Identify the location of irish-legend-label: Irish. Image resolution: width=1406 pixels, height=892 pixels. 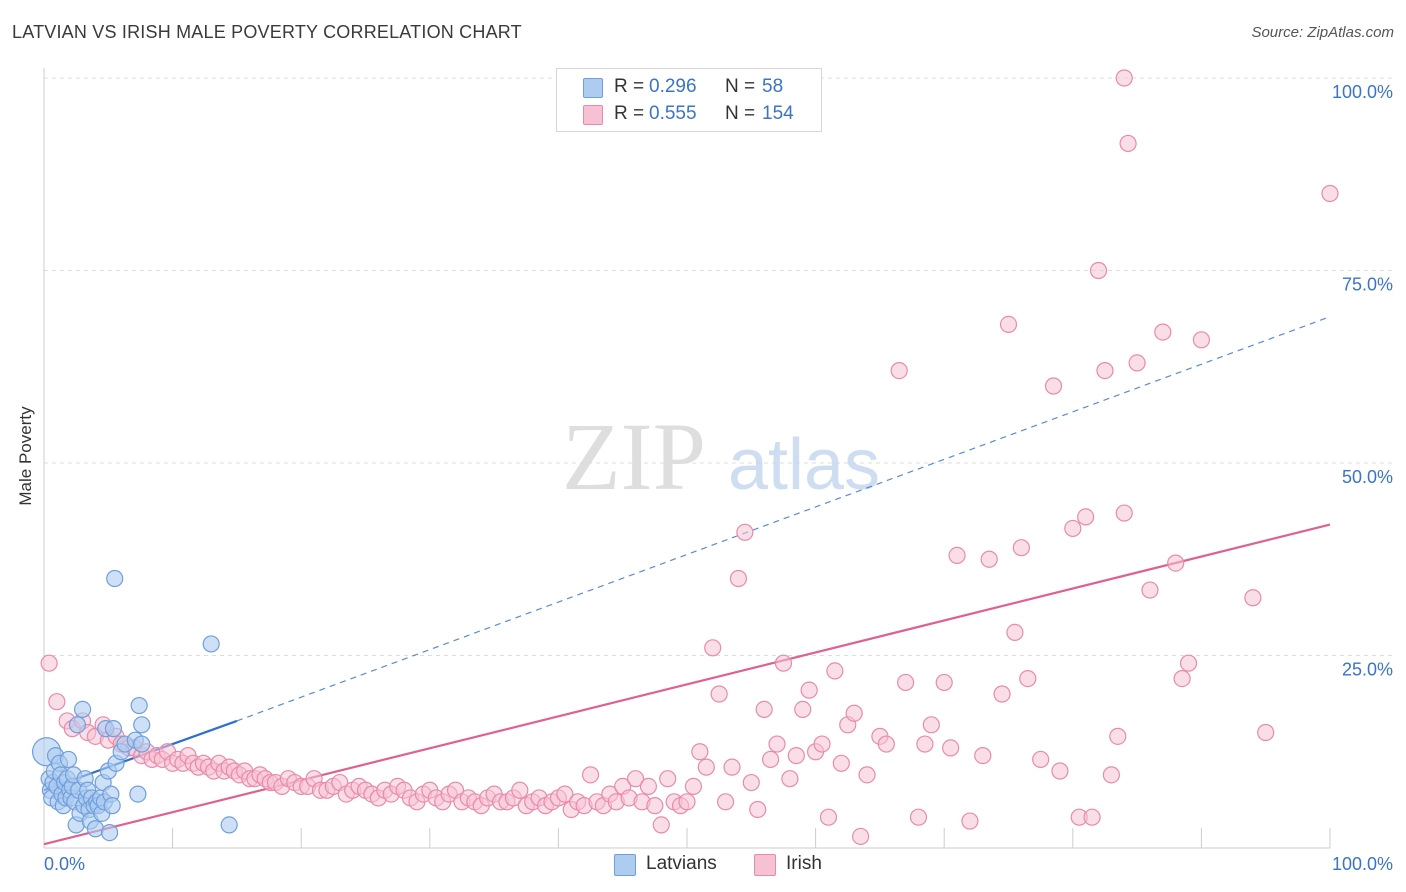
(804, 863).